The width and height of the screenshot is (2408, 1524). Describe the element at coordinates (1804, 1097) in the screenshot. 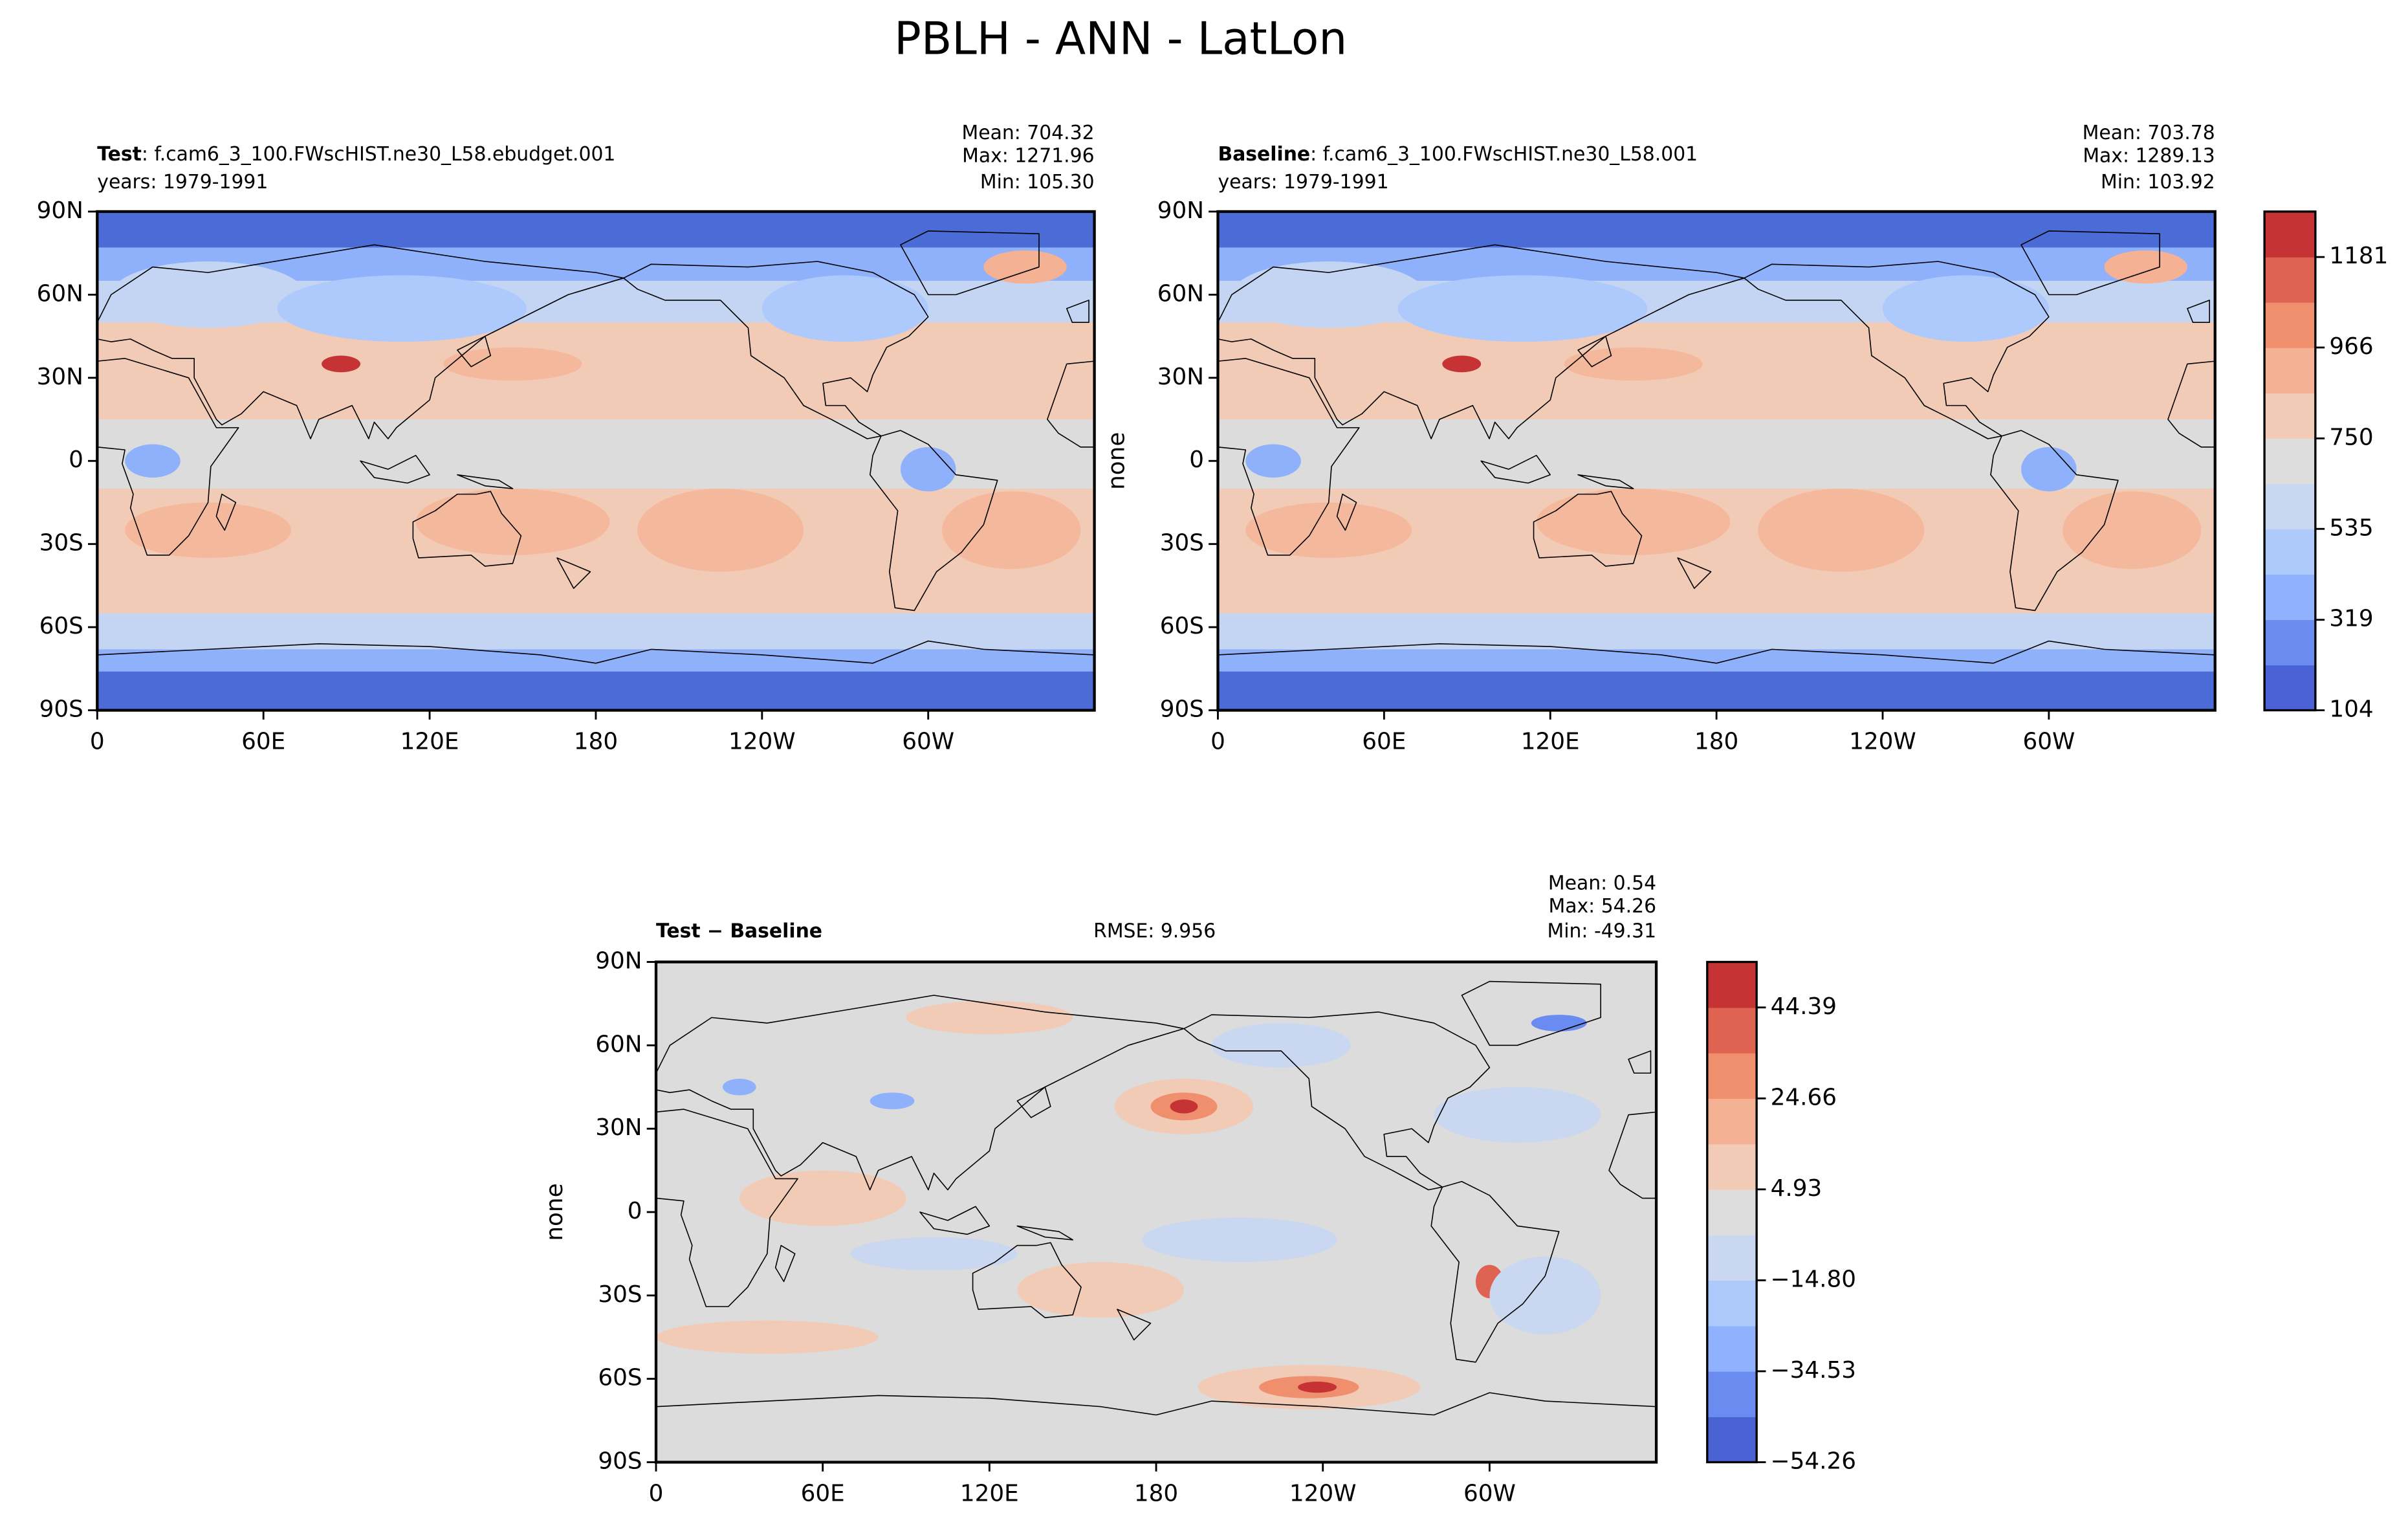

I see `colorbar-tick-label: 24.66` at that location.